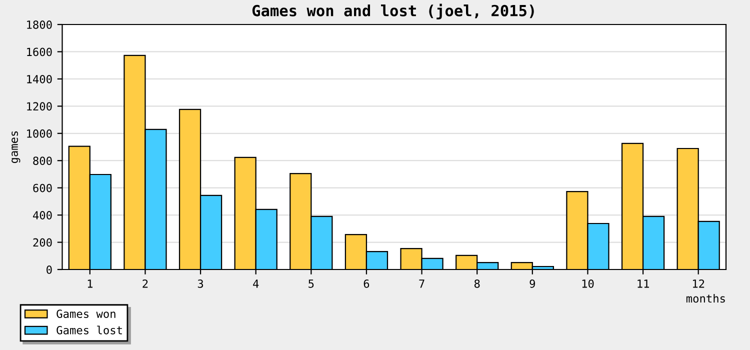  I want to click on x-tick-label: 5, so click(311, 284).